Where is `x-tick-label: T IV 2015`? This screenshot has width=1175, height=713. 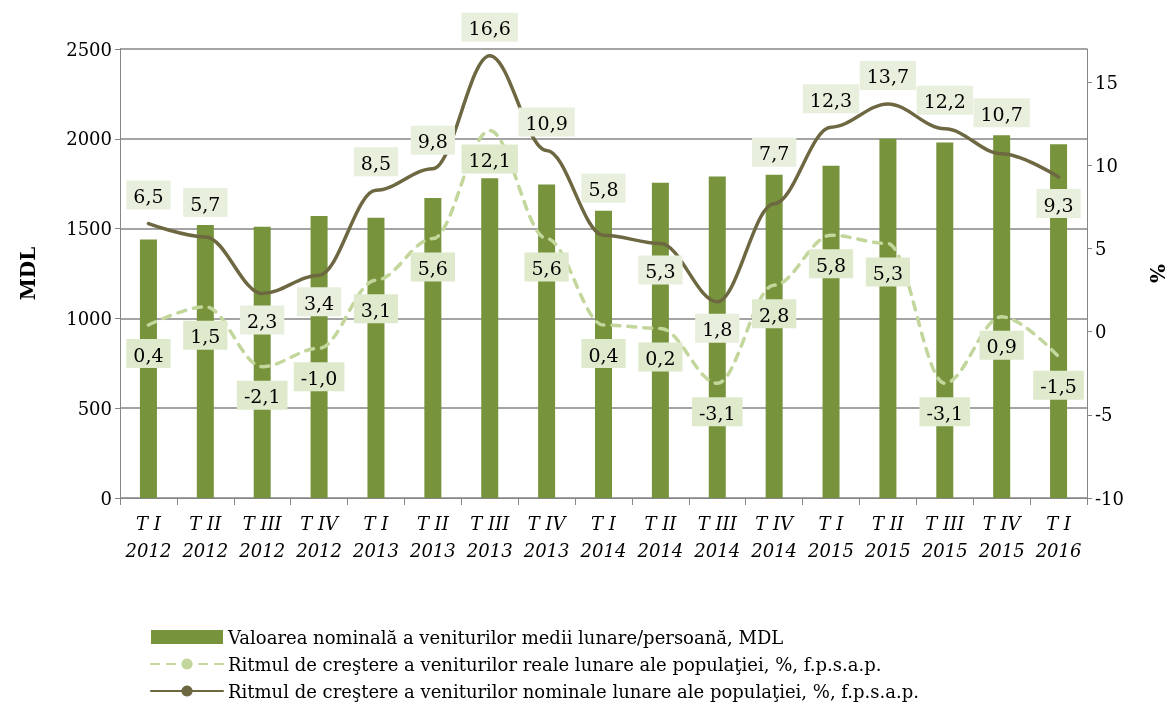
x-tick-label: T IV 2015 is located at coordinates (1001, 537).